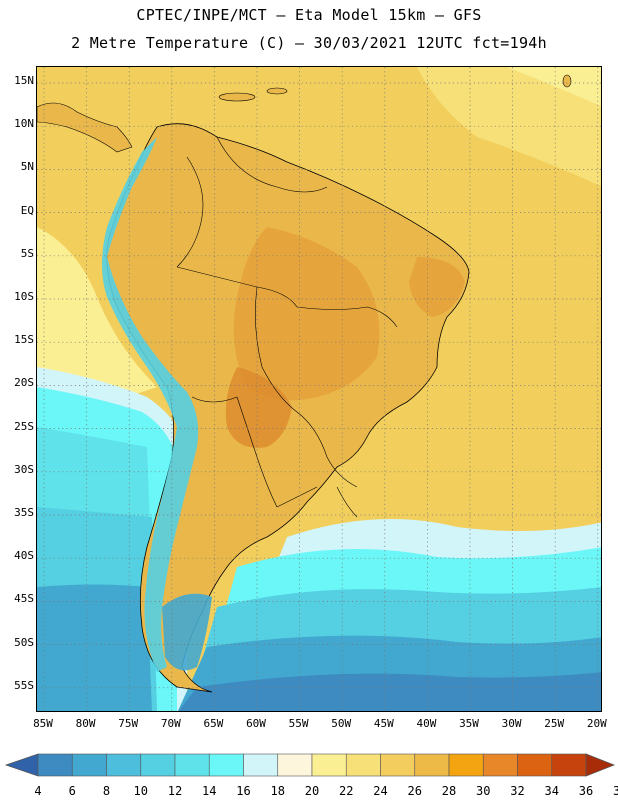  I want to click on pacific-pale-region, so click(97, 312).